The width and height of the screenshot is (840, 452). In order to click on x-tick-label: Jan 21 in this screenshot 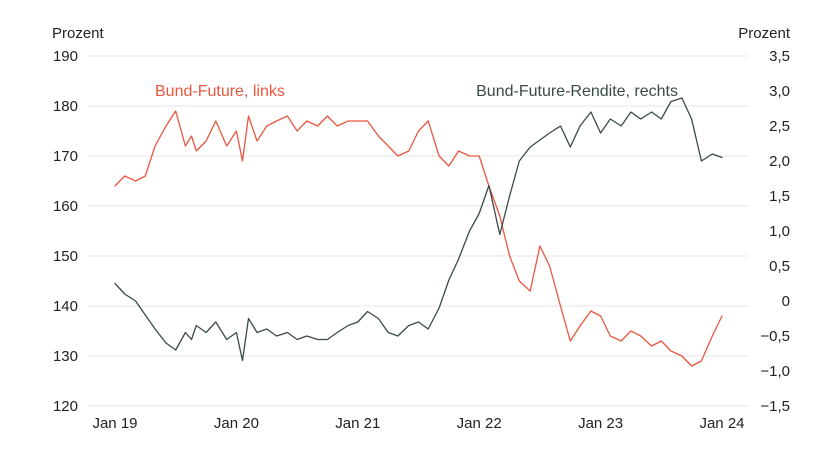, I will do `click(357, 423)`.